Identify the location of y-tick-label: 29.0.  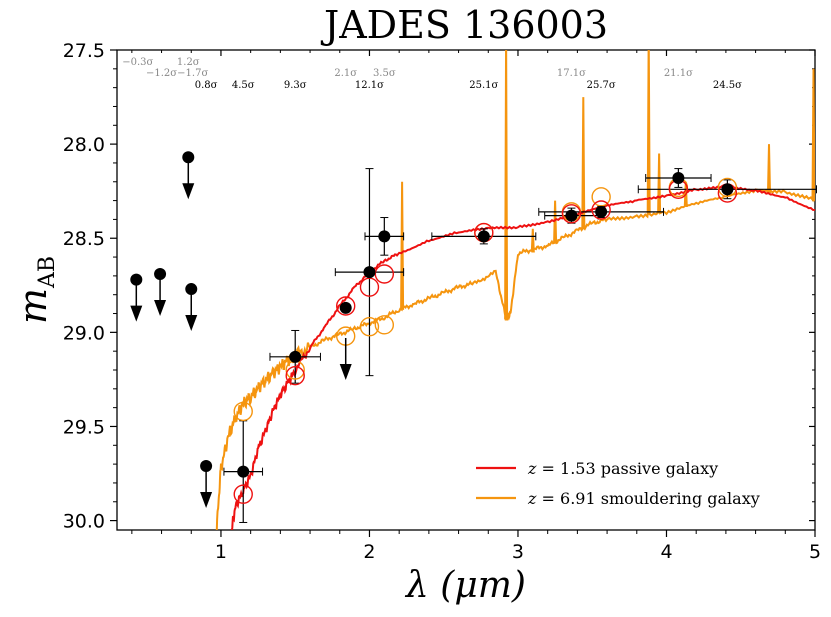
(84, 333).